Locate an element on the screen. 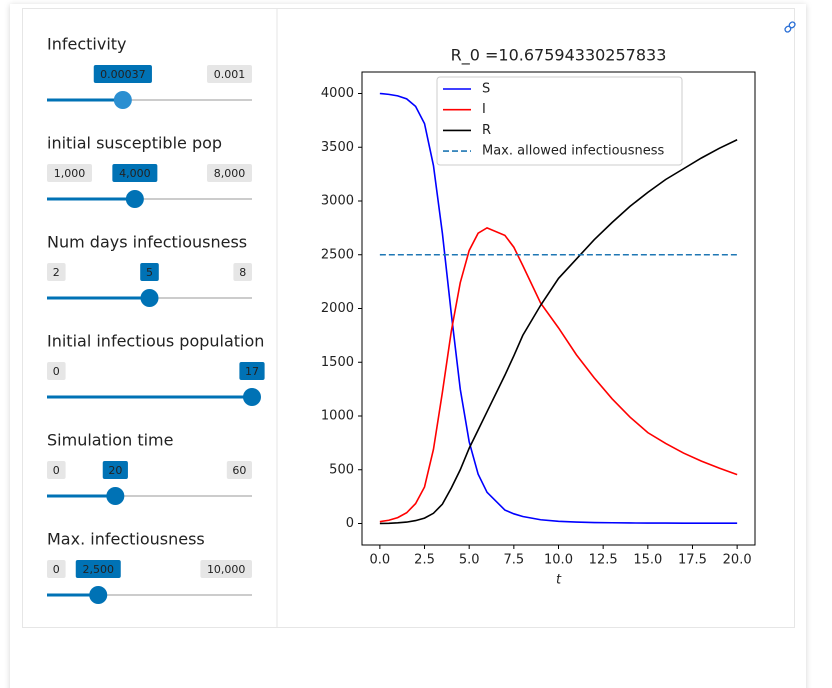  y-tick-label: 3500 is located at coordinates (337, 147).